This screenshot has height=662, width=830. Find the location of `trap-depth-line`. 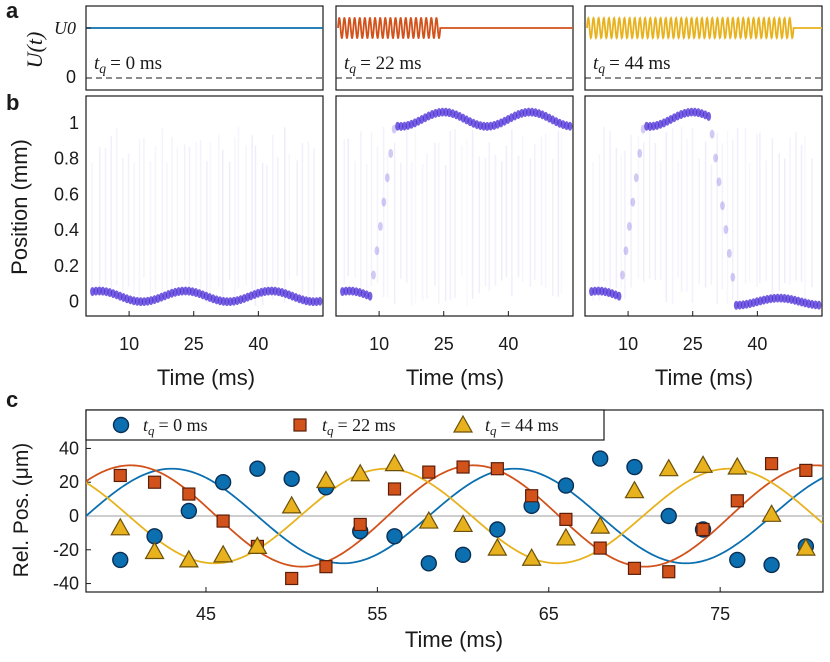

trap-depth-line is located at coordinates (455, 28).